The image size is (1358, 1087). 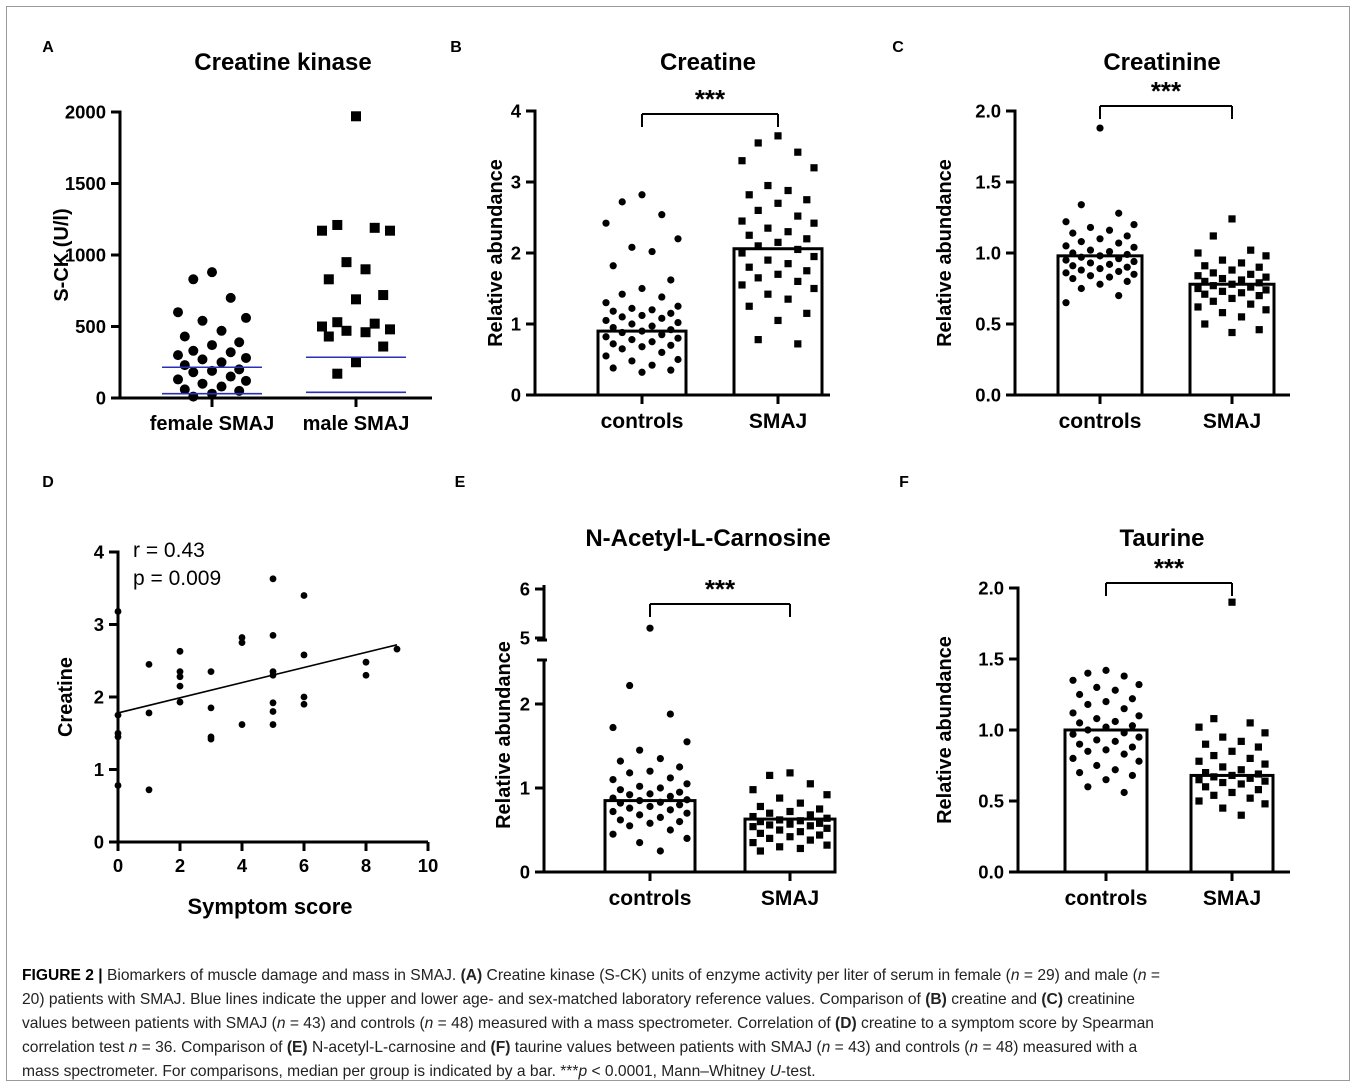 I want to click on caption-segment: creatine to a symptom score by Spearman, so click(x=1005, y=1023).